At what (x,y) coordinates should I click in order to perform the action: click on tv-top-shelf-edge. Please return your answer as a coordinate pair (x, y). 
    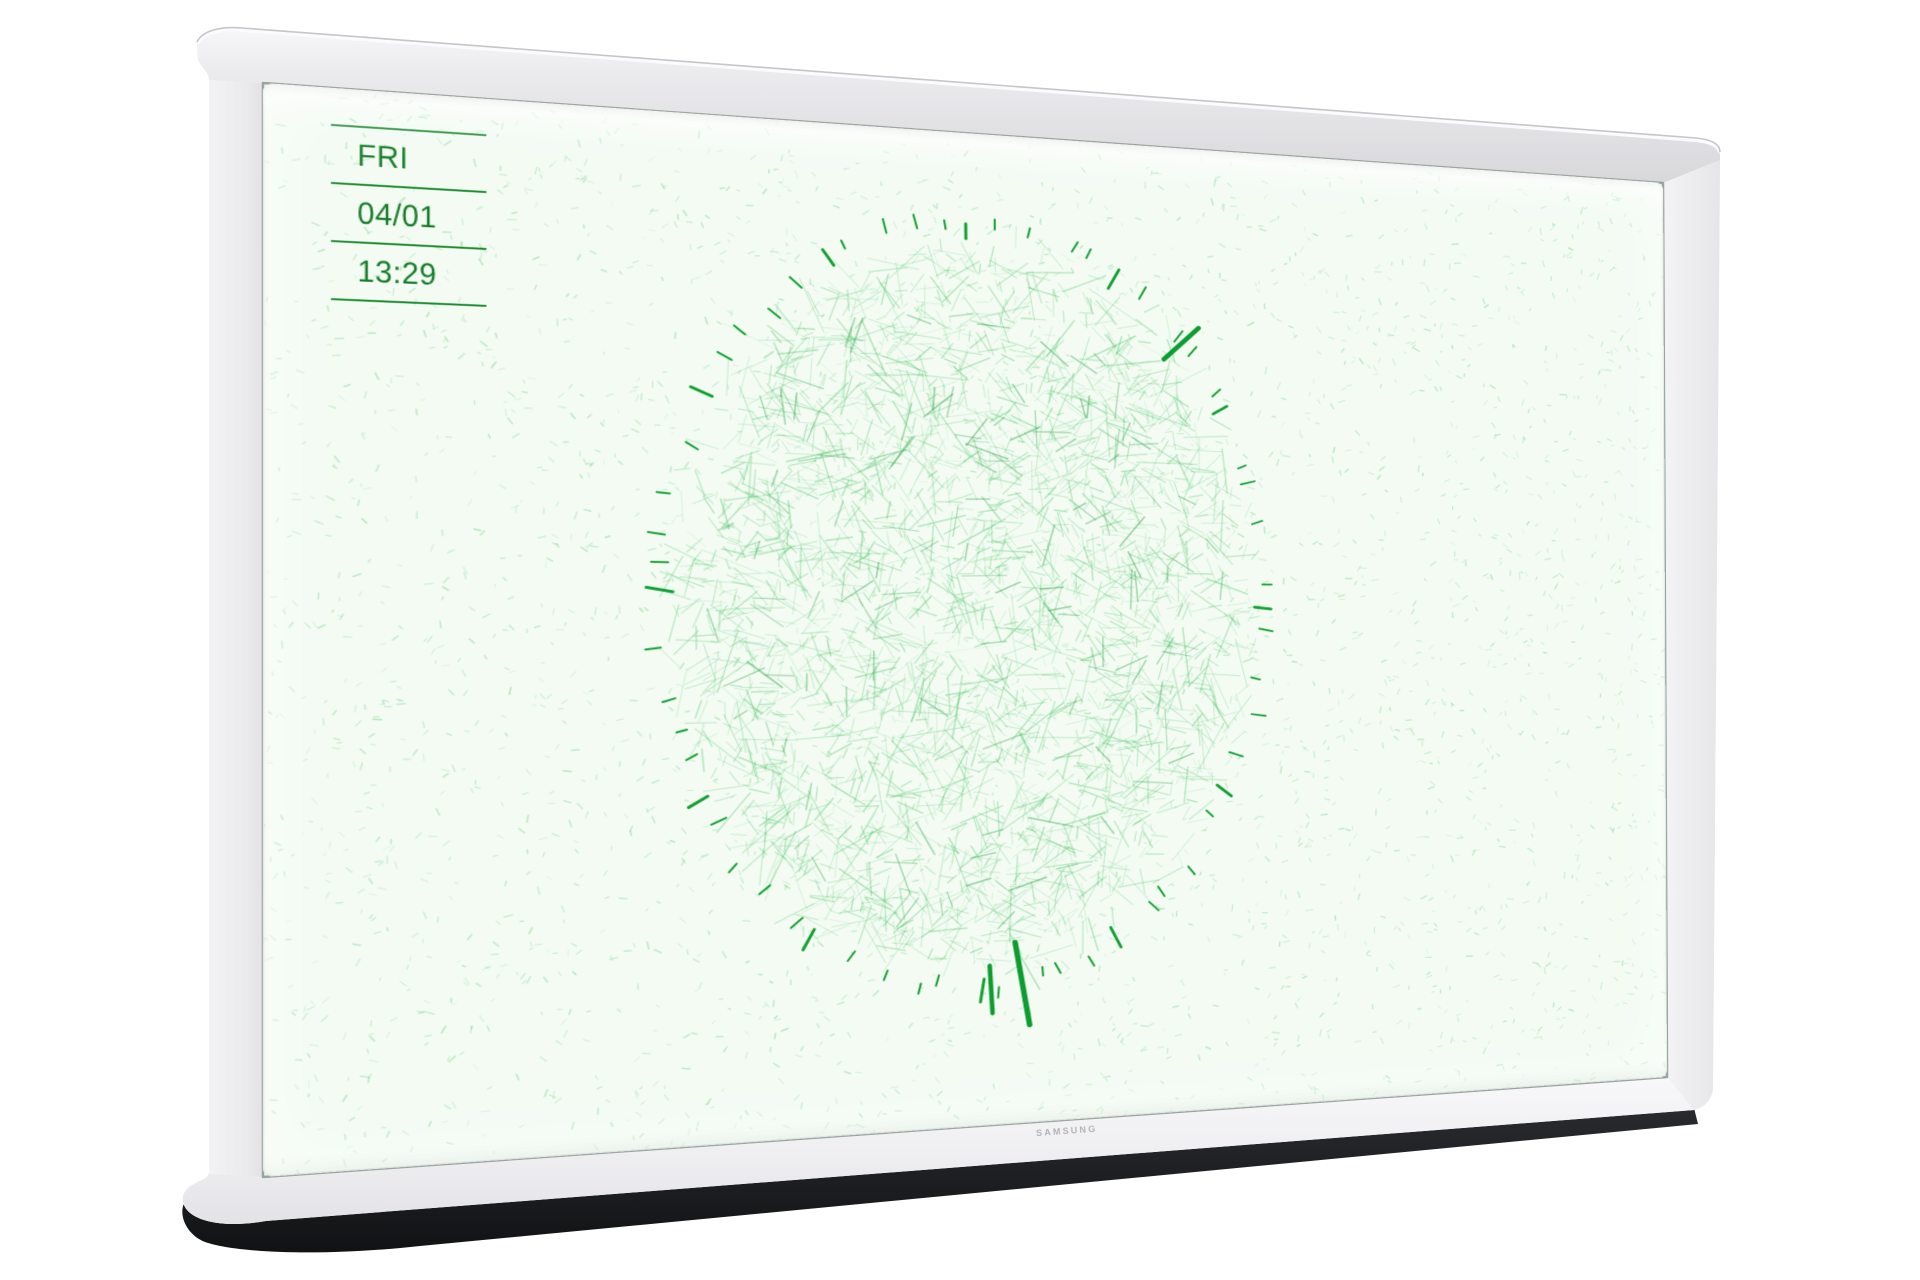
    Looking at the image, I should click on (958, 89).